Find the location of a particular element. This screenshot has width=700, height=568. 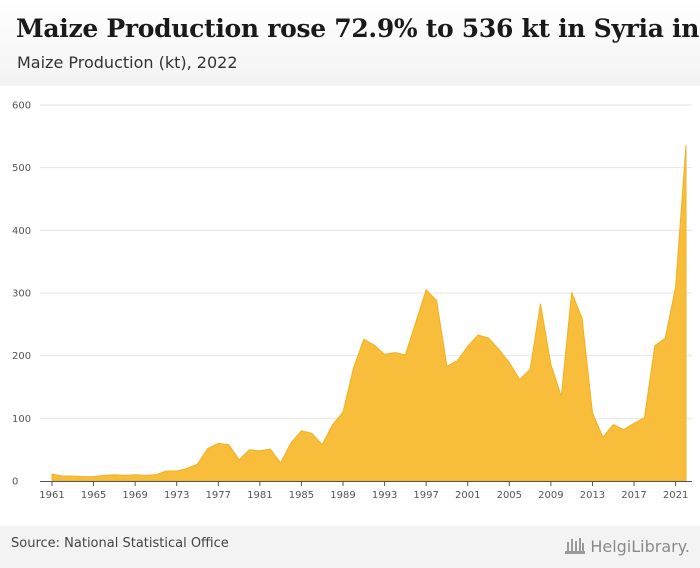

y-tick-label: 400 is located at coordinates (21, 231).